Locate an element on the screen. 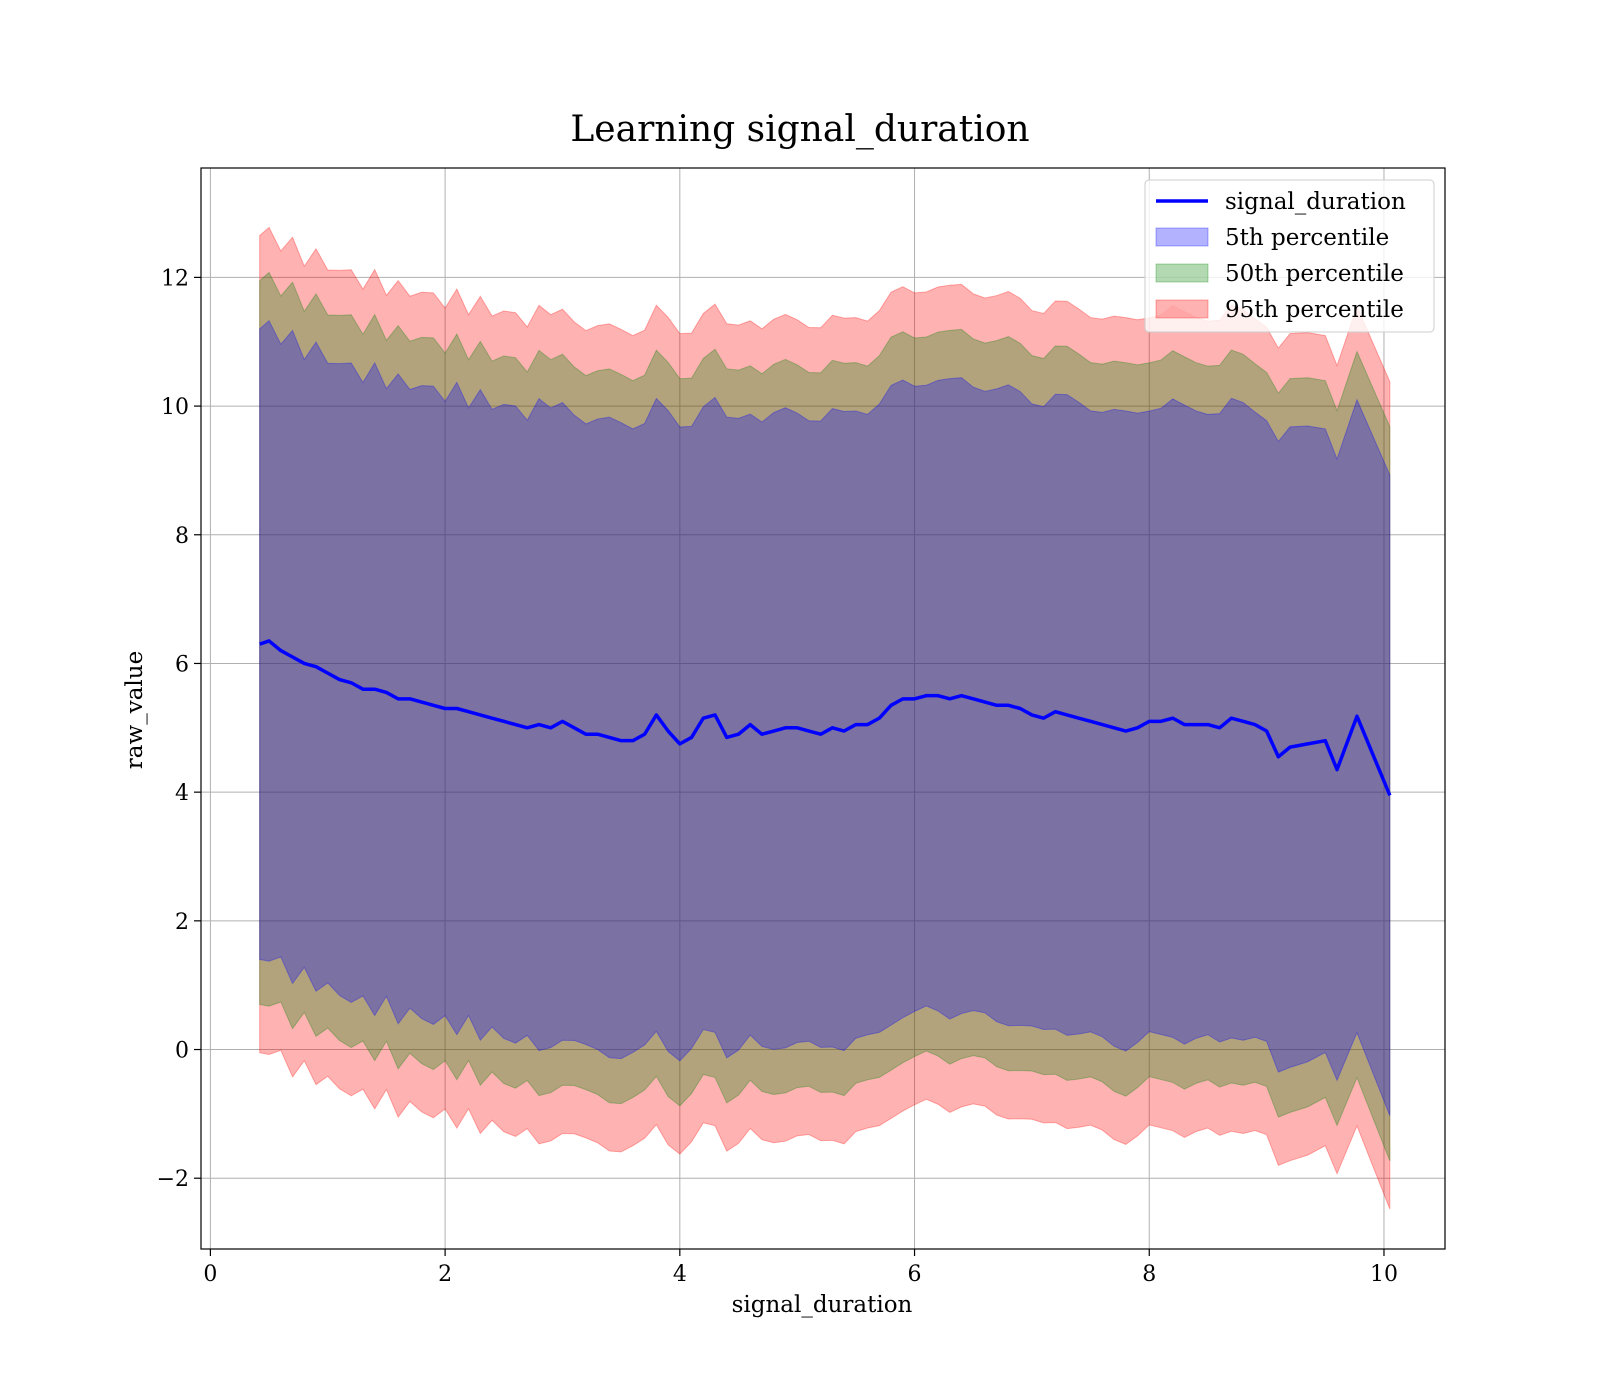  series-line-layer is located at coordinates (825, 718).